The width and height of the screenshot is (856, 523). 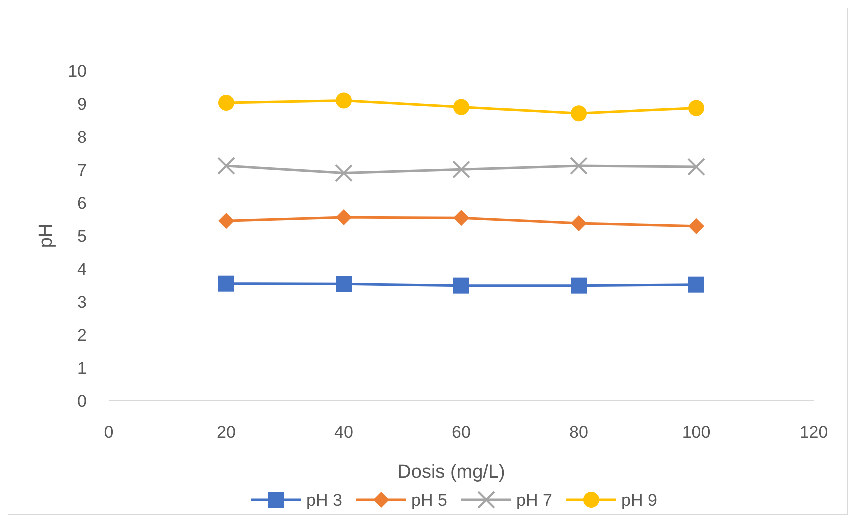 I want to click on y-tick-label: 1, so click(x=82, y=368).